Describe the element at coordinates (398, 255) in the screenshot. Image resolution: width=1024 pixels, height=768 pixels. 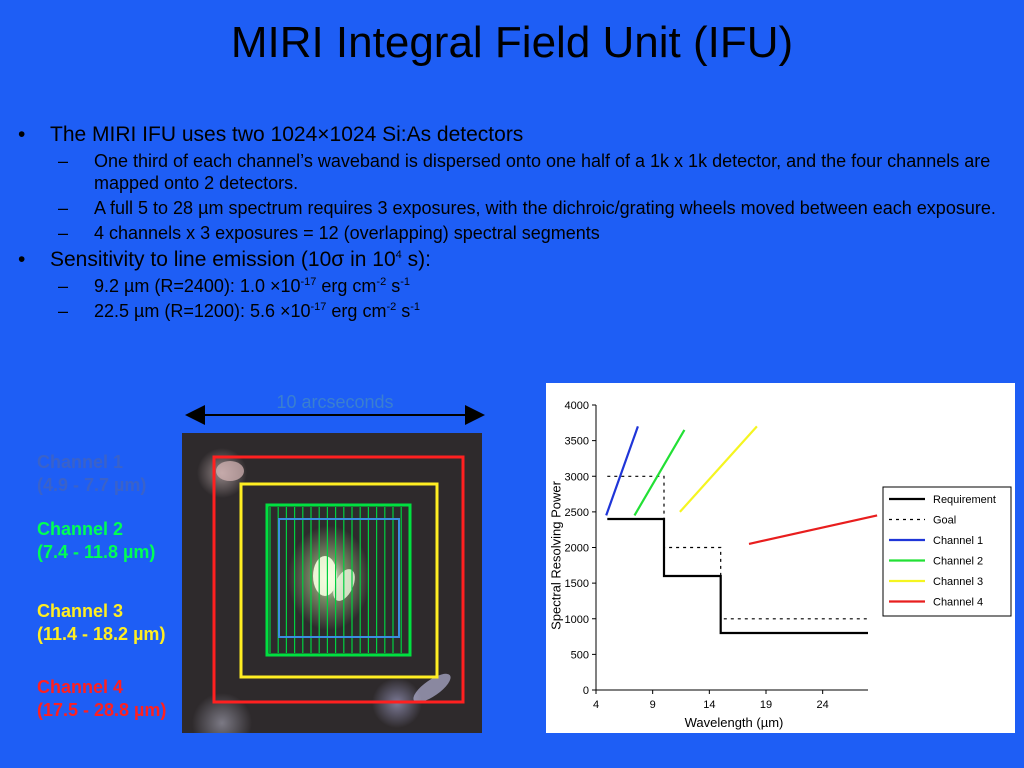
I see `exponent: 4` at that location.